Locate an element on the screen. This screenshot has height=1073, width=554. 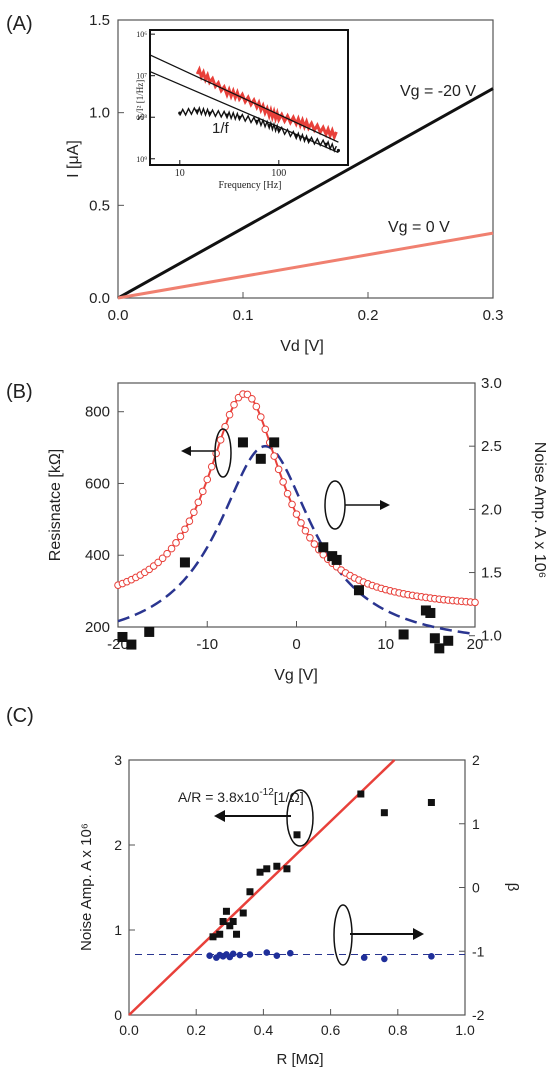
y2-tick-label: 2 is located at coordinates (476, 760).